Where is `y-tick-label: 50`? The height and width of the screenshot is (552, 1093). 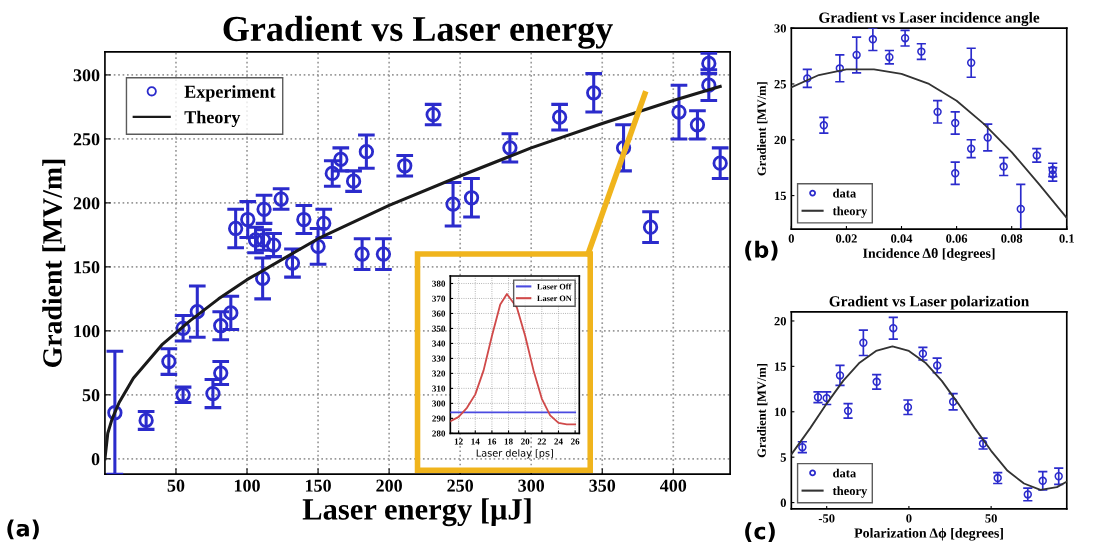 y-tick-label: 50 is located at coordinates (91, 395).